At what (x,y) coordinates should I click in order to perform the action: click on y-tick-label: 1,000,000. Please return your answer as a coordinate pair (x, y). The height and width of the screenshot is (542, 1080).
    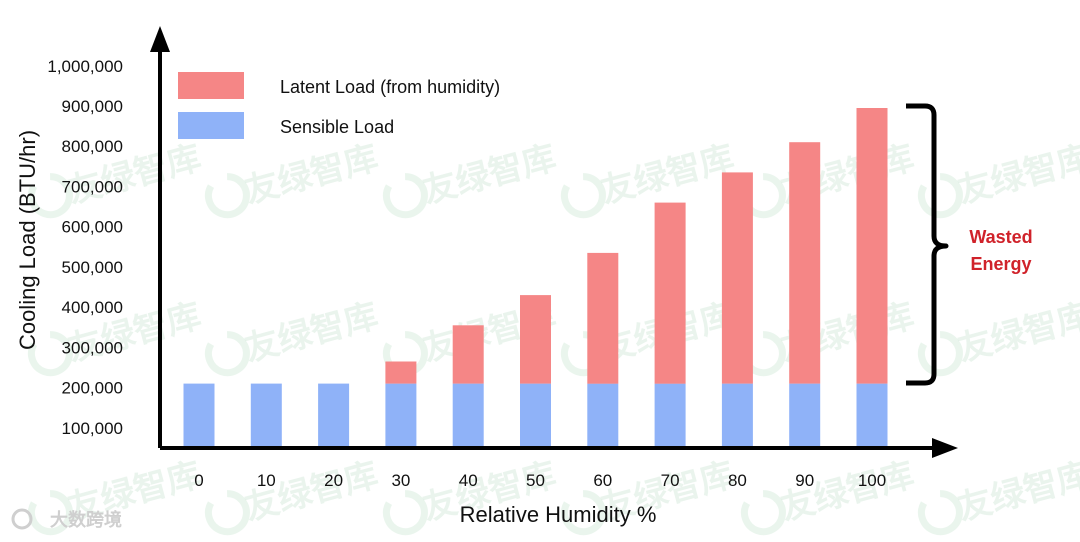
    Looking at the image, I should click on (85, 66).